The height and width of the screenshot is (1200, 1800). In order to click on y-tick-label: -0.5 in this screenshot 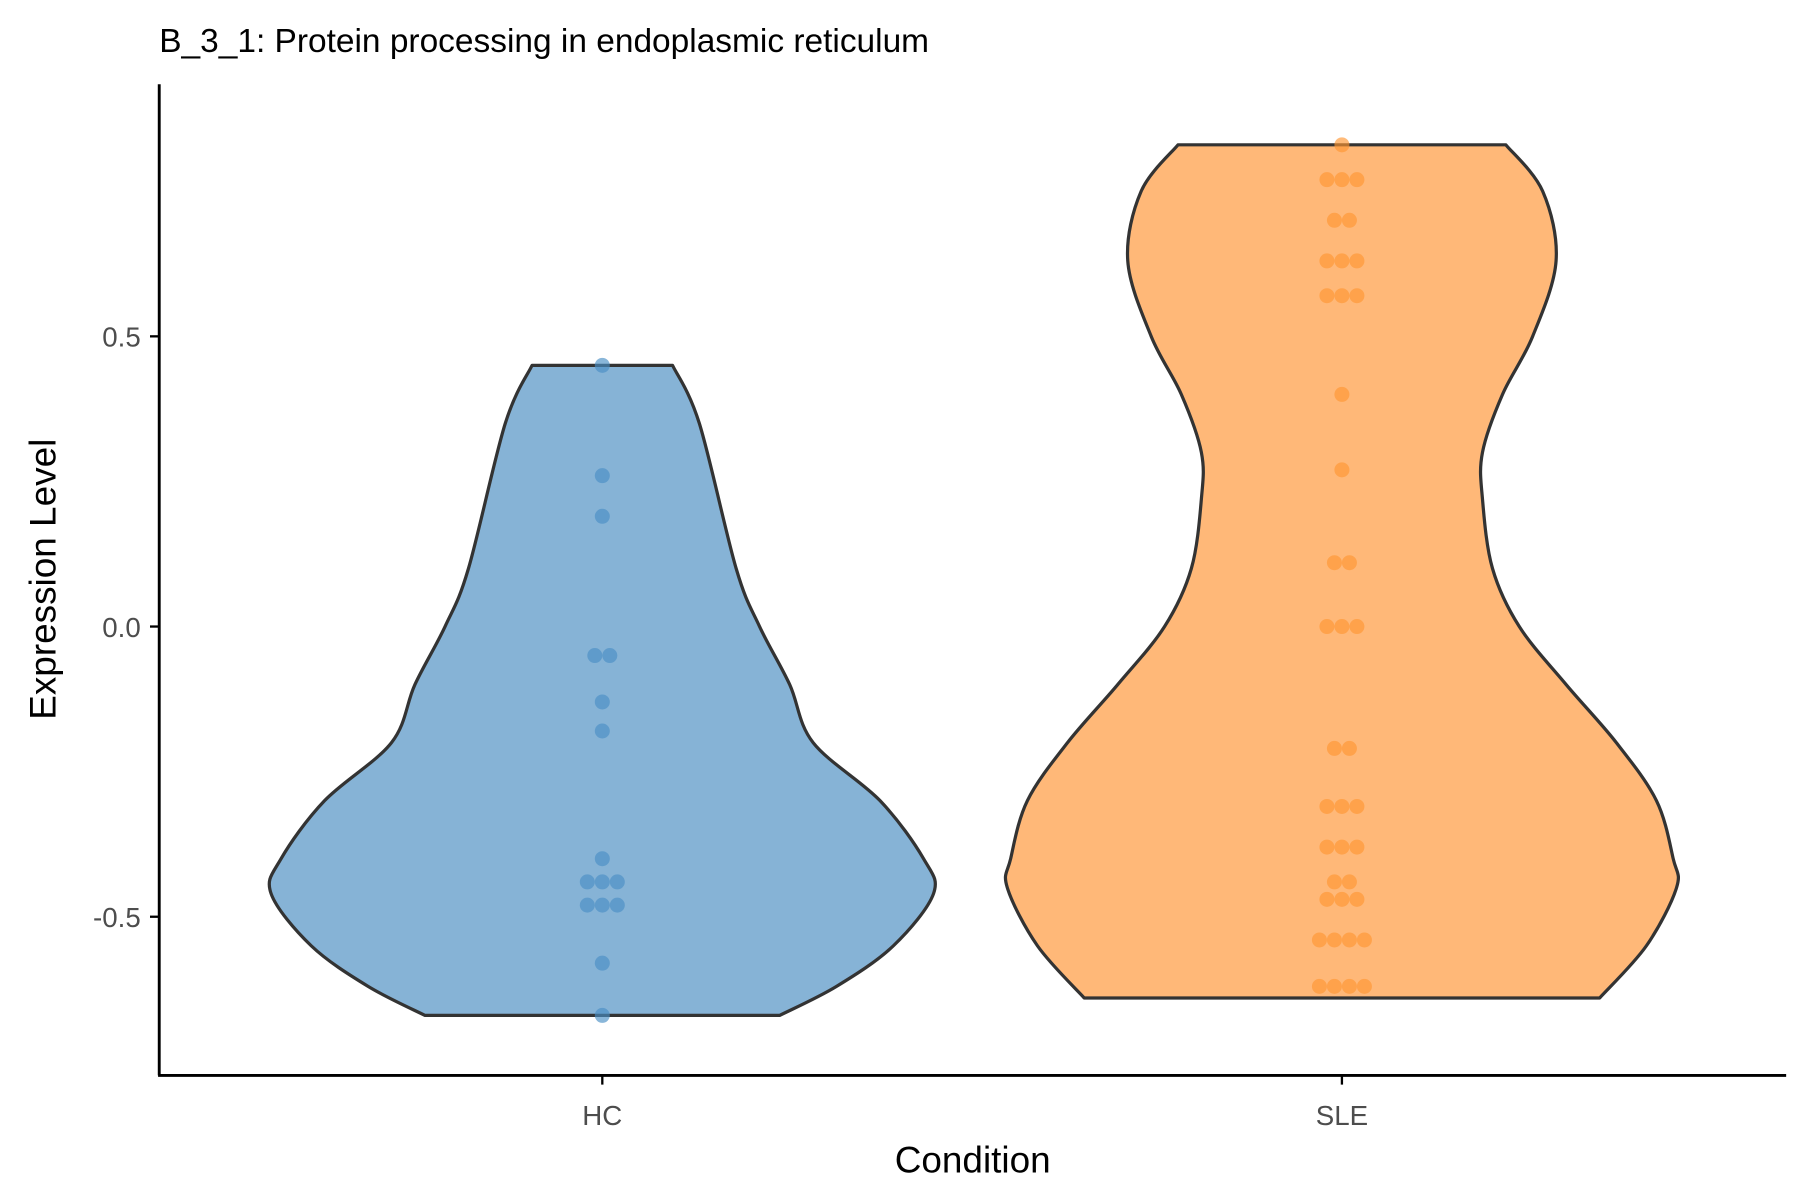, I will do `click(117, 917)`.